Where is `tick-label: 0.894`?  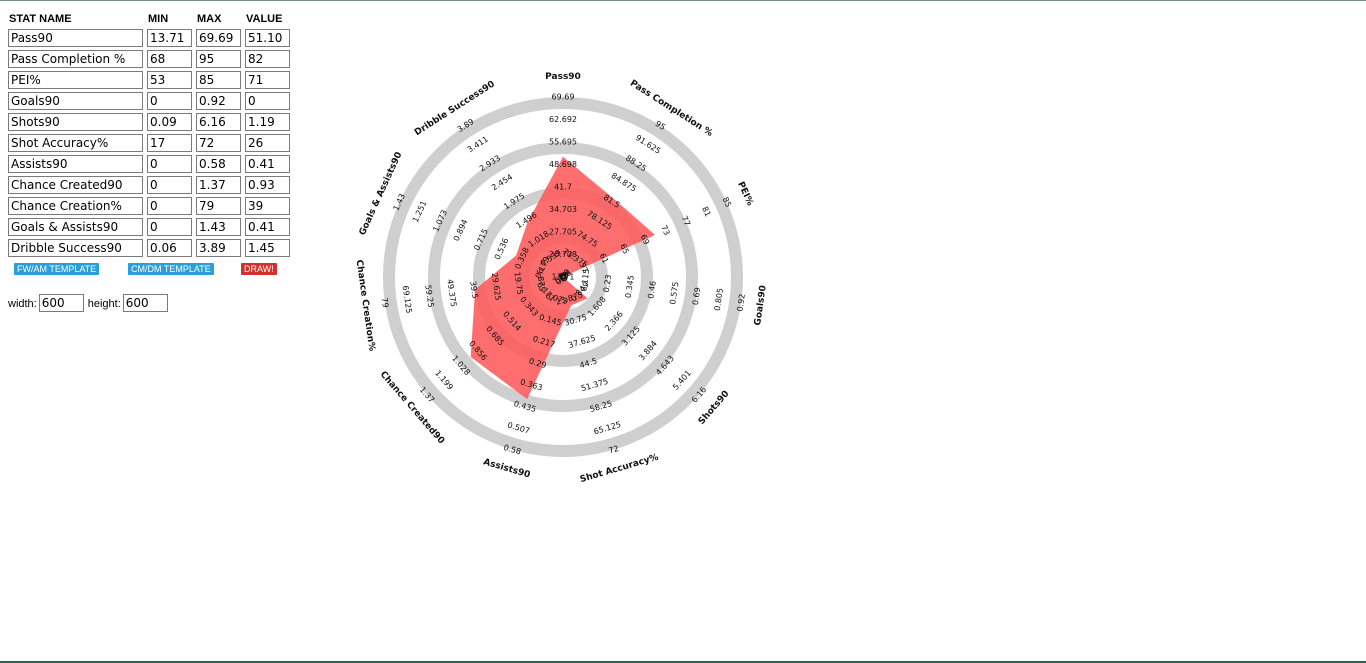
tick-label: 0.894 is located at coordinates (461, 230).